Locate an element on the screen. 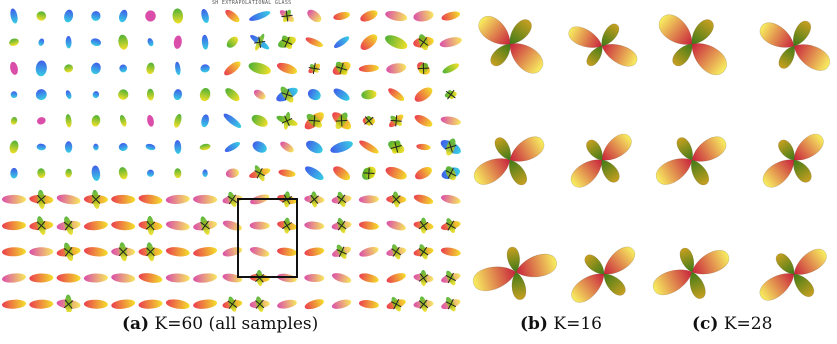 The width and height of the screenshot is (837, 344). caption-c: (c) K=28 is located at coordinates (732, 327).